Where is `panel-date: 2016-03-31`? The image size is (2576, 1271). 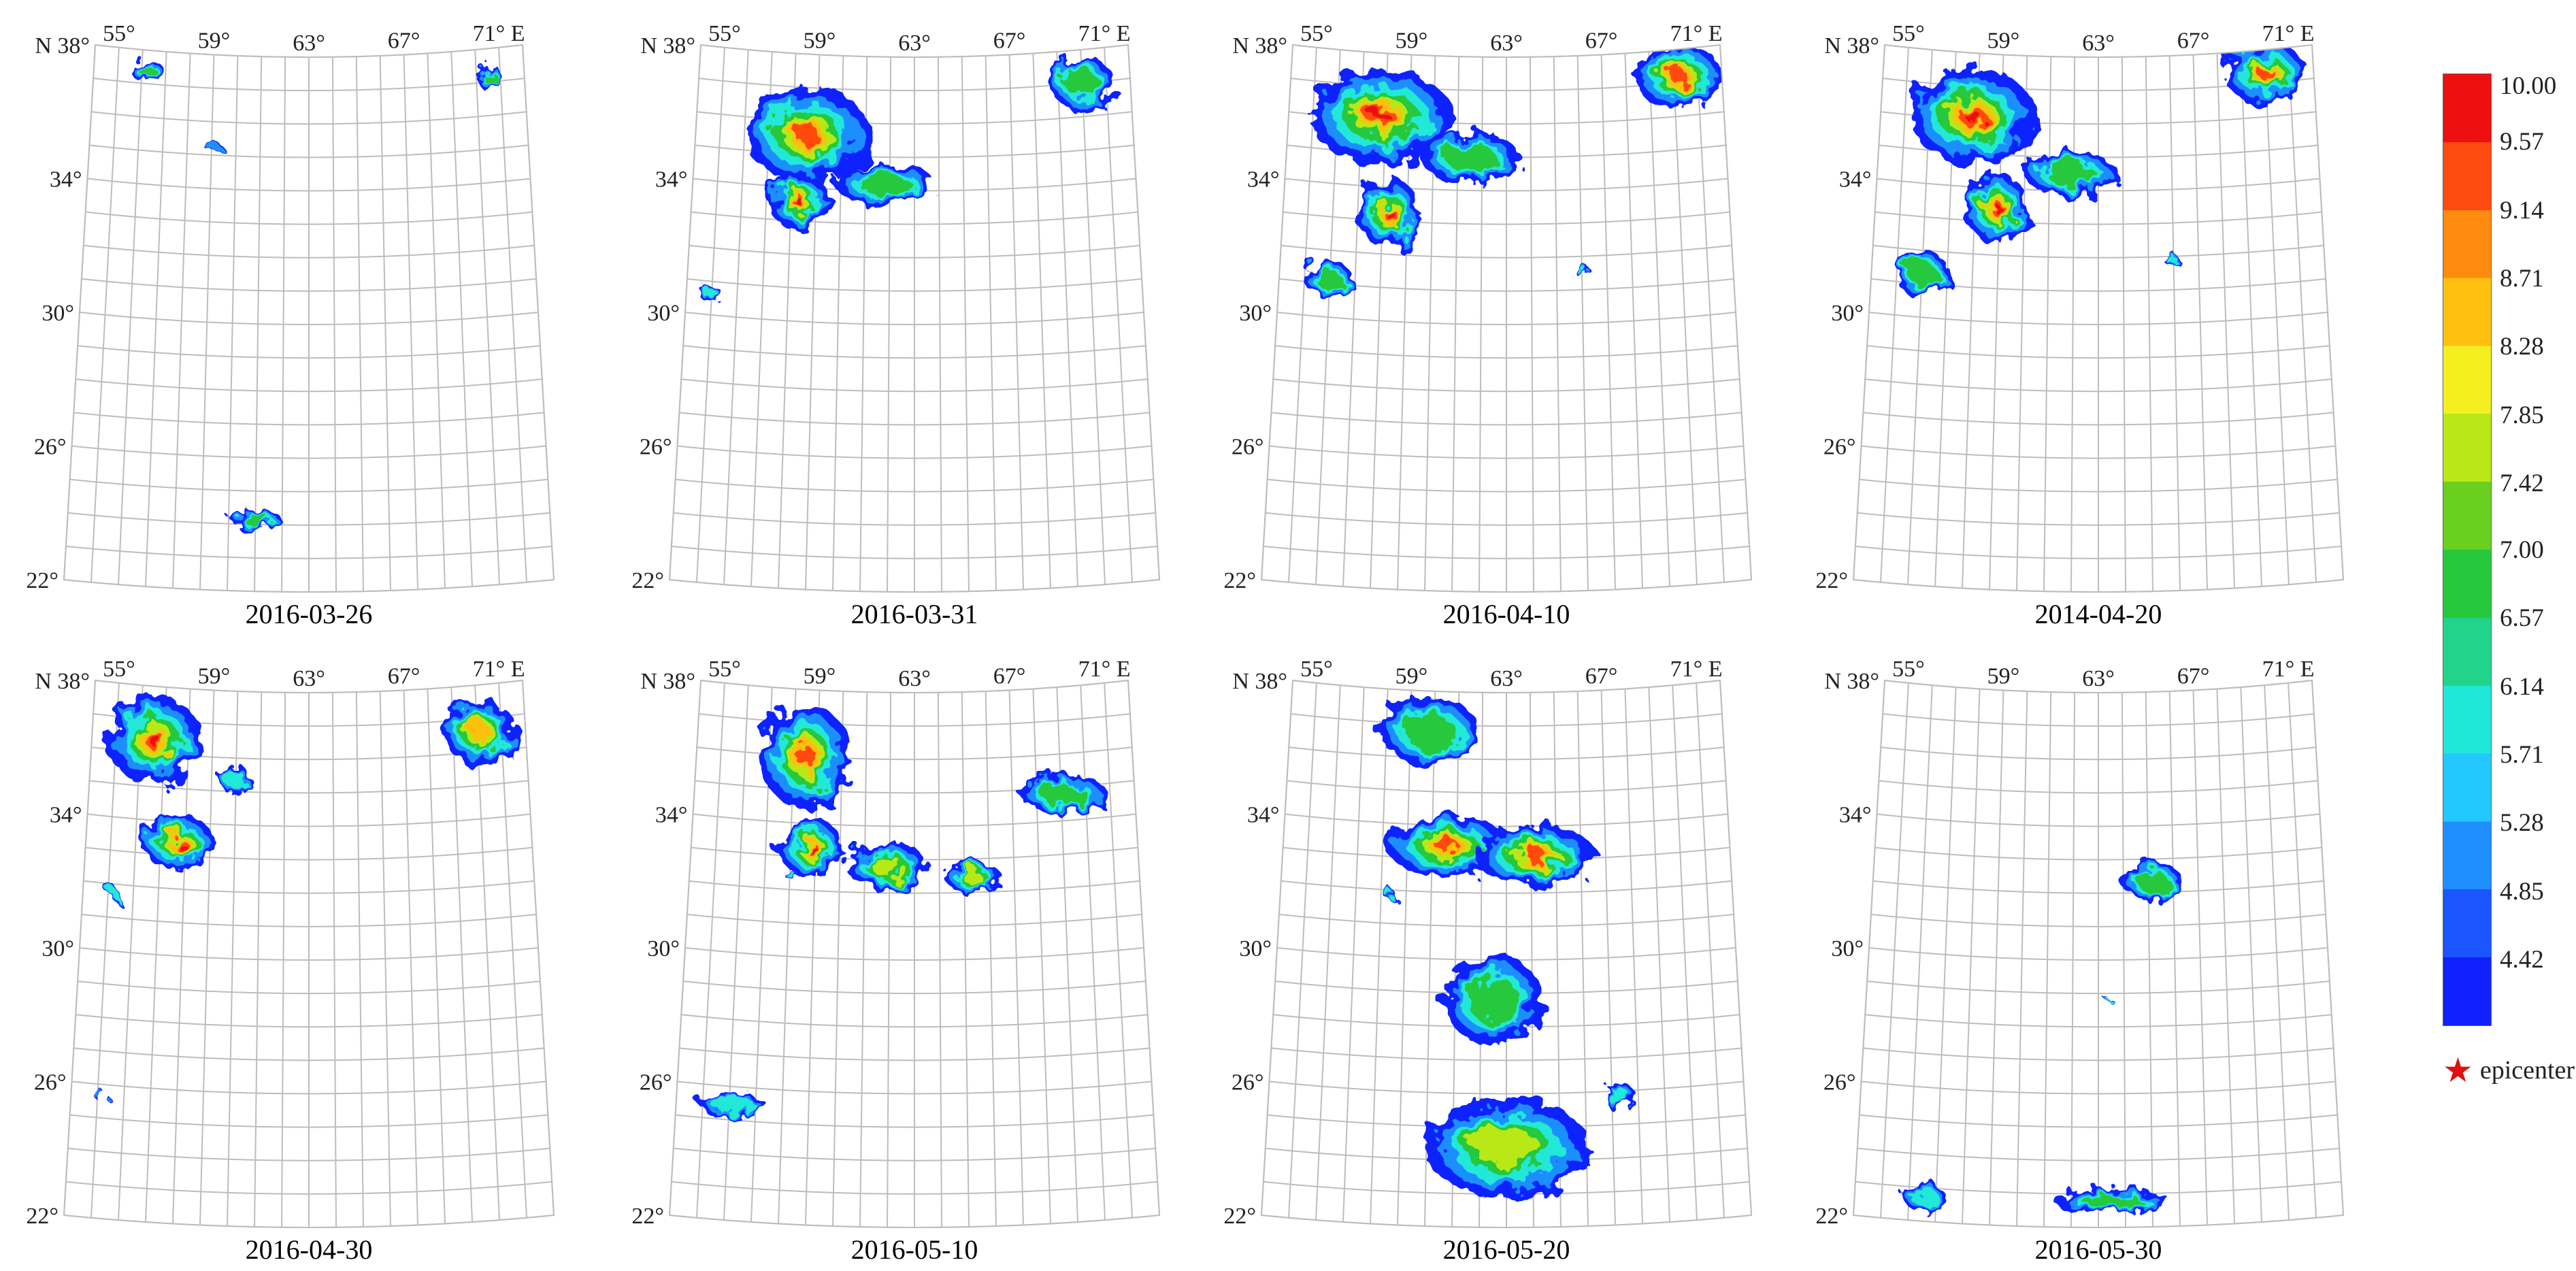
panel-date: 2016-03-31 is located at coordinates (915, 614).